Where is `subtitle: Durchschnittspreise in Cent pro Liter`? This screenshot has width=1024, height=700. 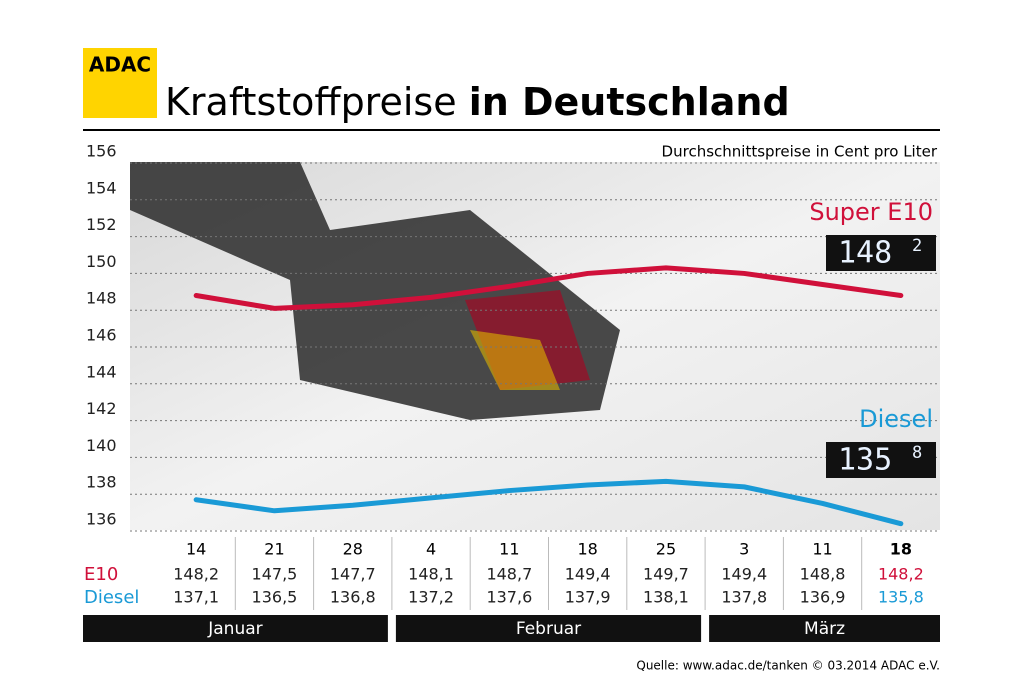 subtitle: Durchschnittspreise in Cent pro Liter is located at coordinates (800, 152).